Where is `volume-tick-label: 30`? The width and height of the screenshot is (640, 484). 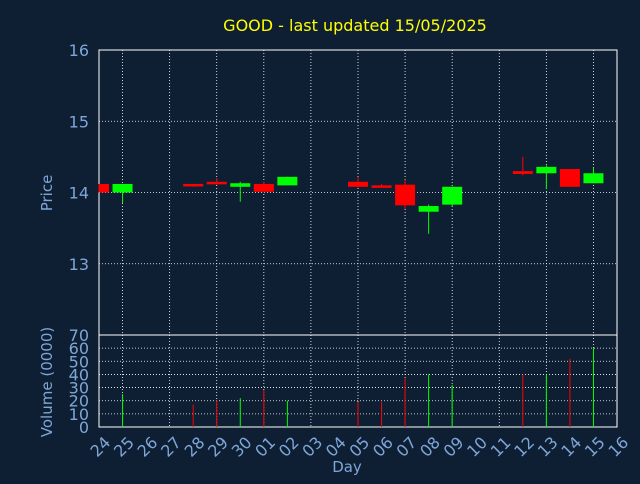
volume-tick-label: 30 is located at coordinates (79, 388).